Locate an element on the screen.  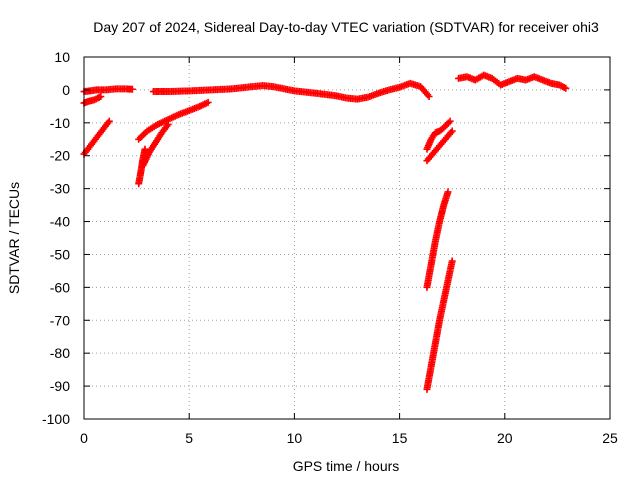
y-tick-label: -80 is located at coordinates (60, 353).